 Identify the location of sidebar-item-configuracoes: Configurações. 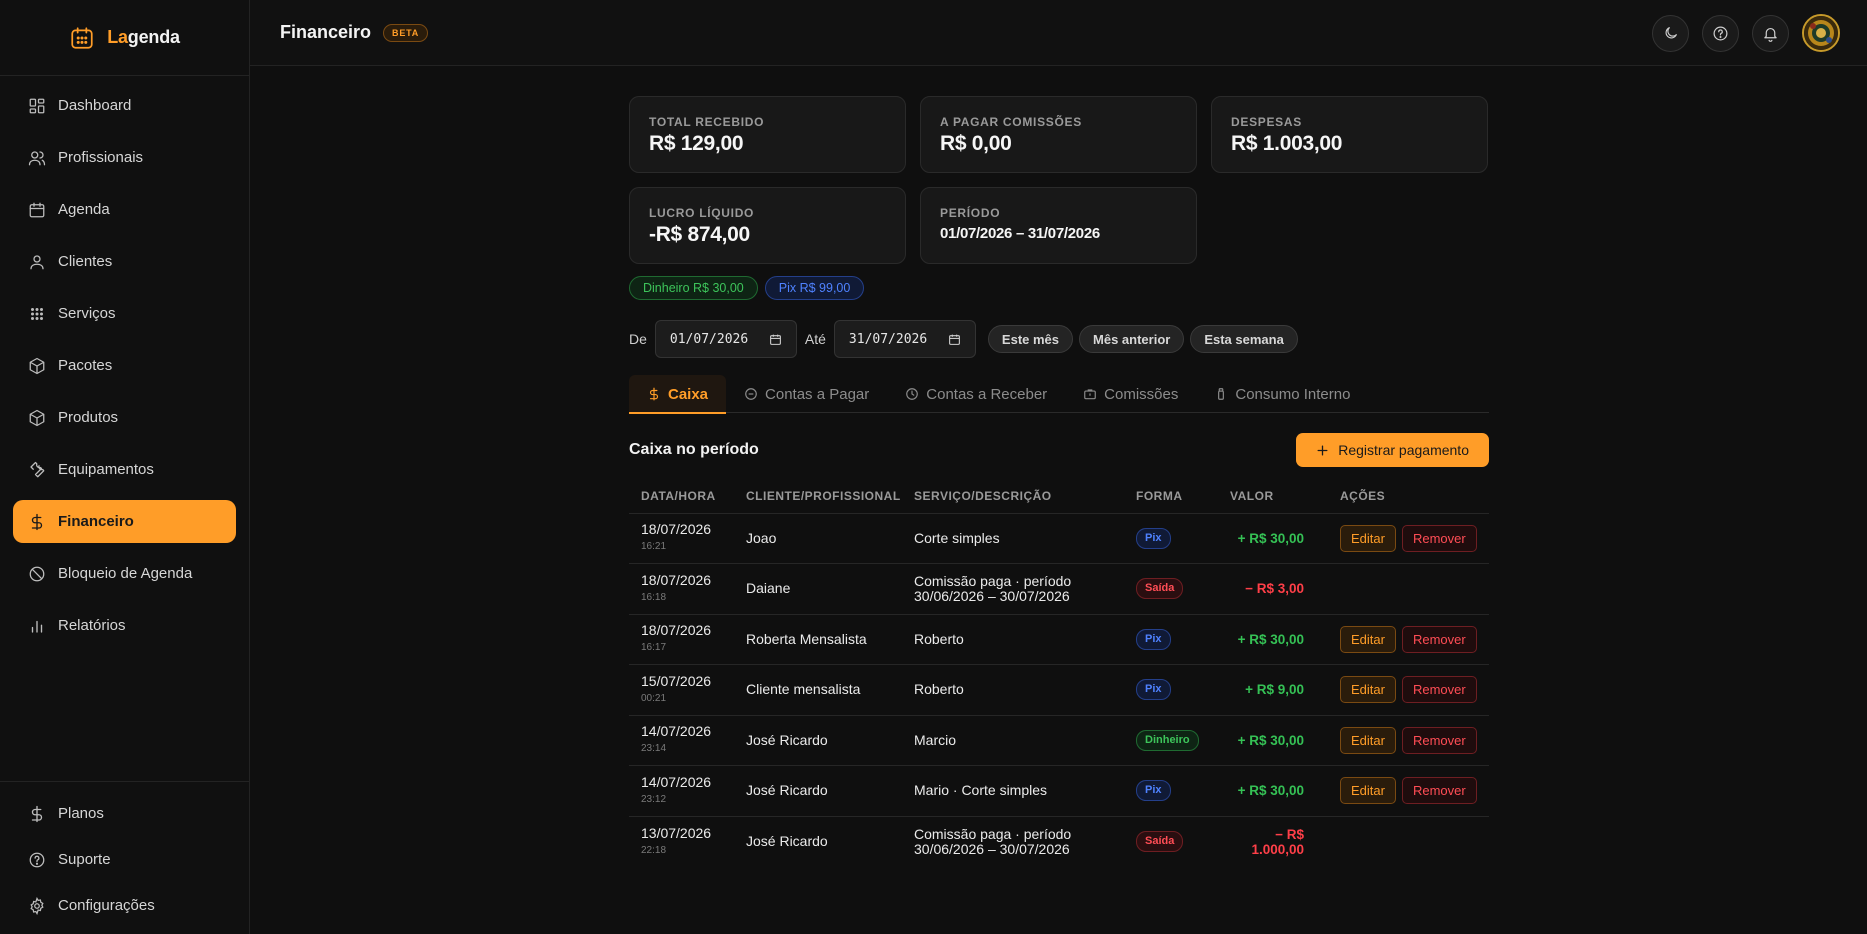
(124, 905).